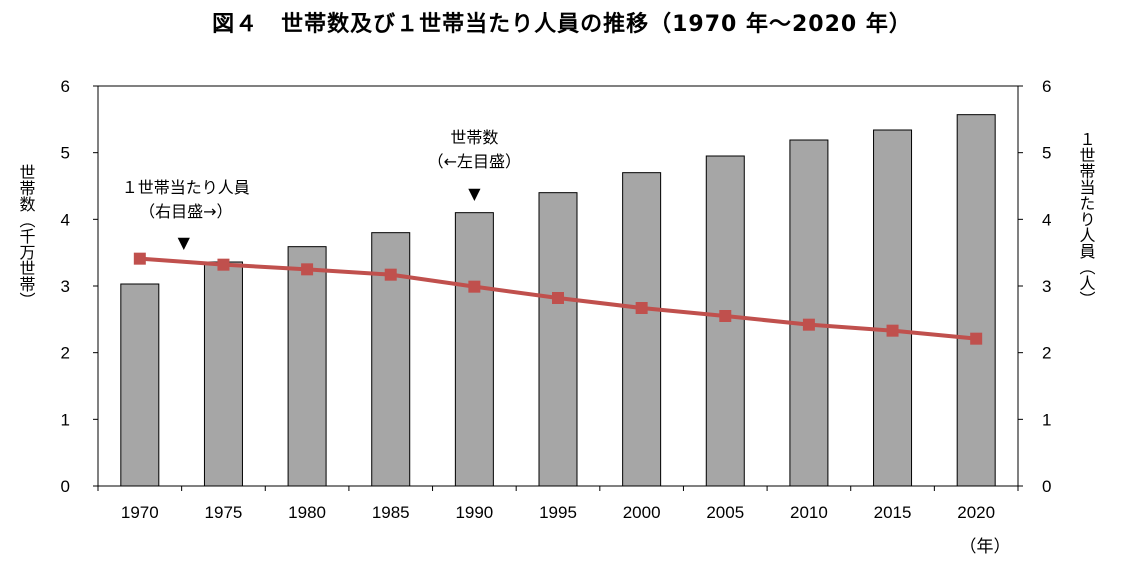 The width and height of the screenshot is (1124, 580). What do you see at coordinates (140, 512) in the screenshot?
I see `x-tick-label: 1970` at bounding box center [140, 512].